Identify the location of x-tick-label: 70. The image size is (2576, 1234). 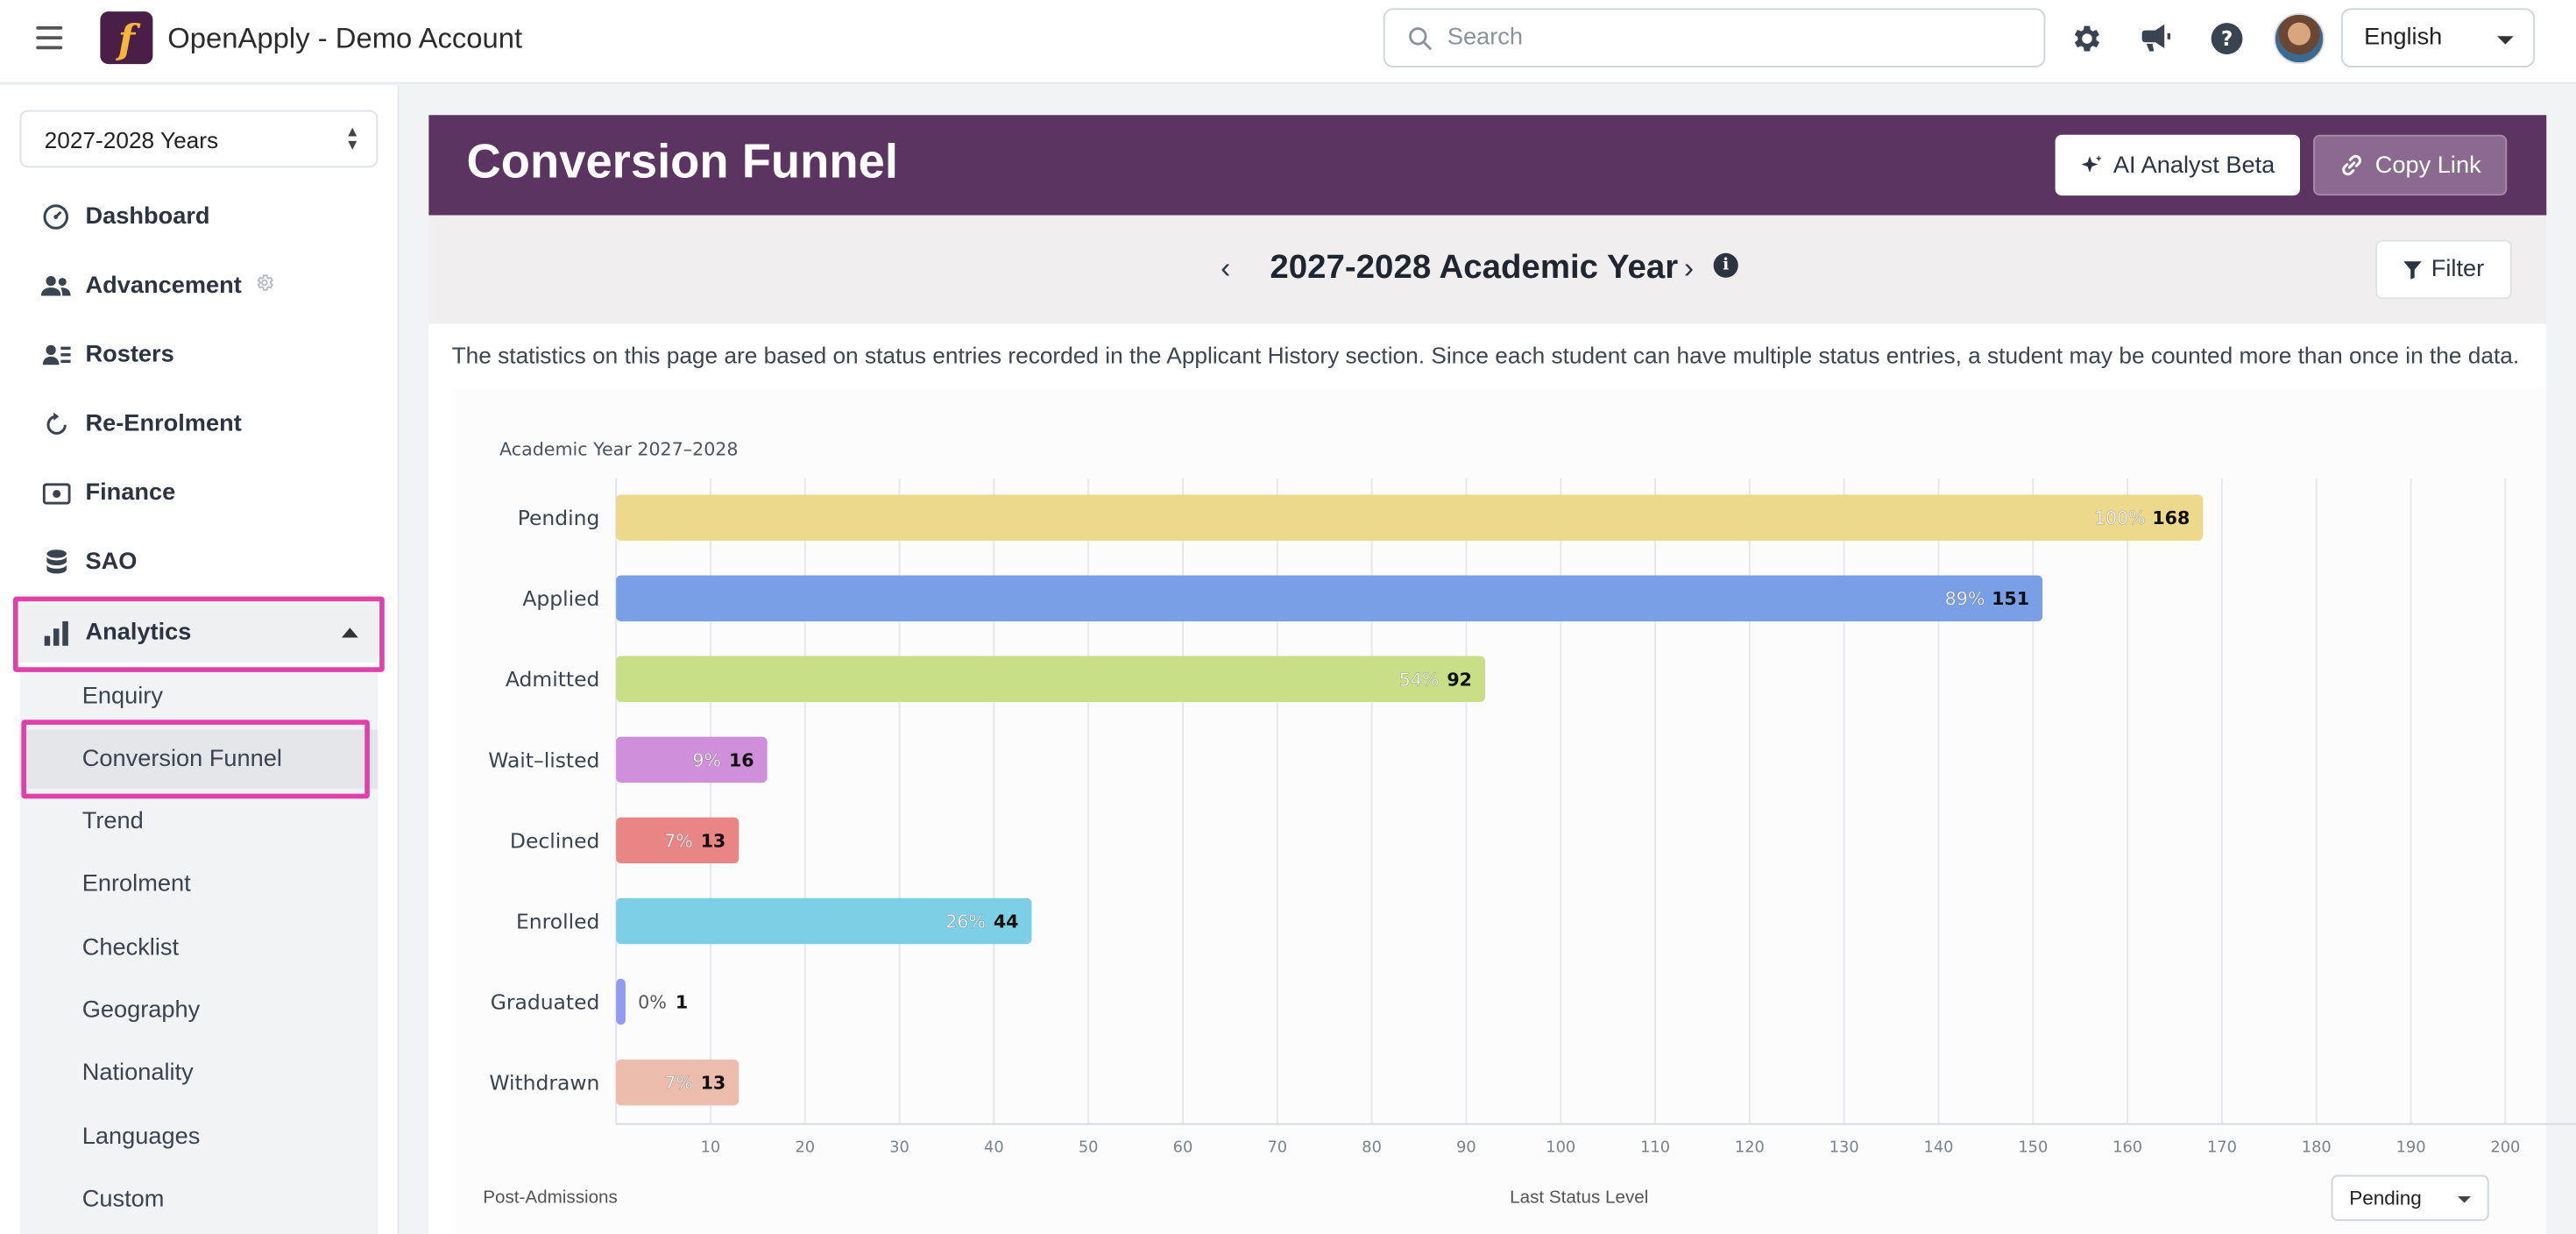
(1277, 1147).